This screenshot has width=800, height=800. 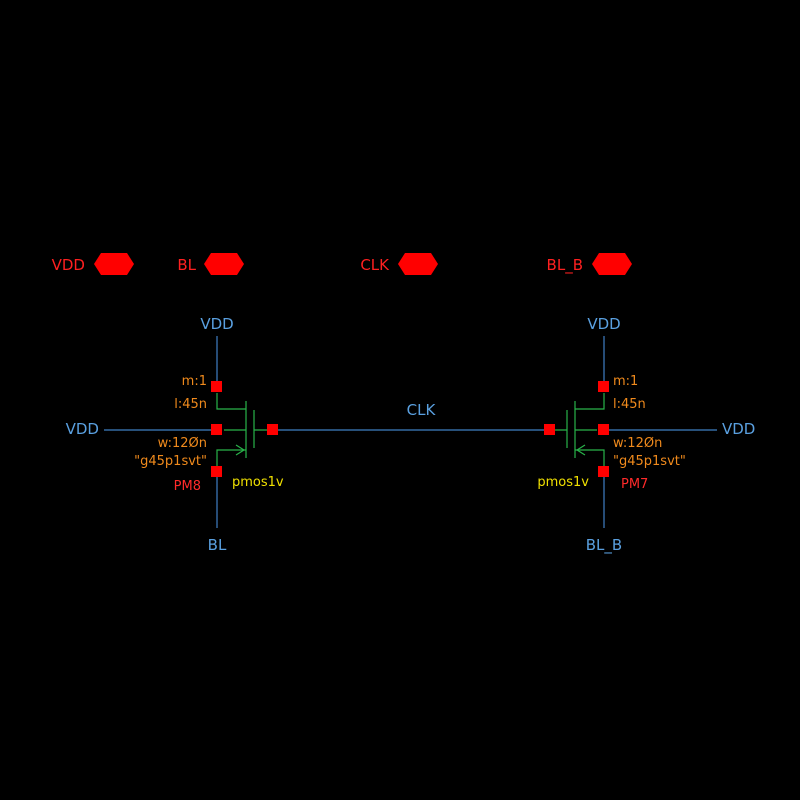 I want to click on net-label-pm8-bulk: VDD, so click(x=82, y=429).